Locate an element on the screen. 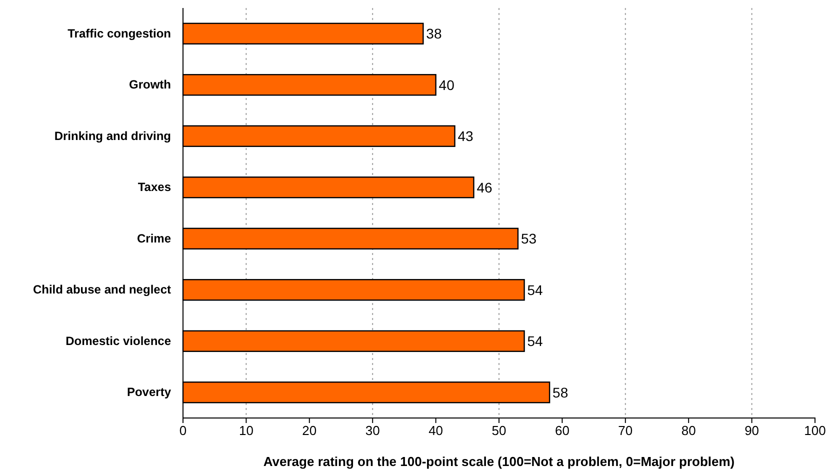 This screenshot has width=828, height=472. y-tick-label: Taxes is located at coordinates (155, 187).